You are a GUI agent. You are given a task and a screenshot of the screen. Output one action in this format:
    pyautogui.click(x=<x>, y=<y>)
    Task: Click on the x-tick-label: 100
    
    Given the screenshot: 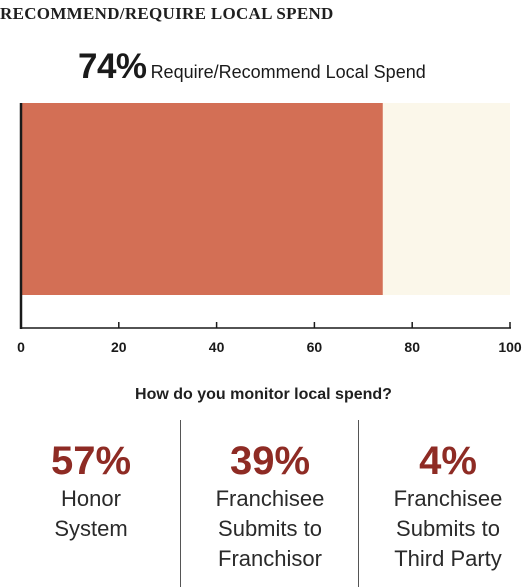 What is the action you would take?
    pyautogui.click(x=510, y=347)
    